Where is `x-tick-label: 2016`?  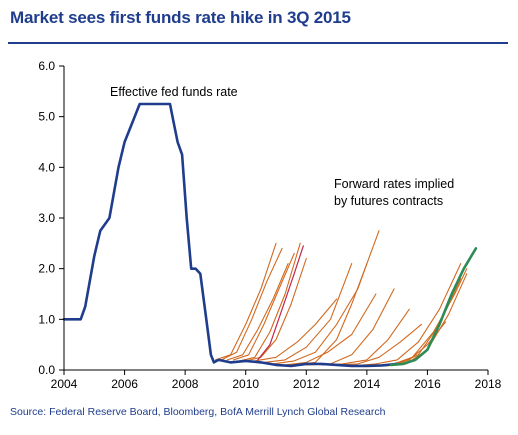
x-tick-label: 2016 is located at coordinates (427, 384).